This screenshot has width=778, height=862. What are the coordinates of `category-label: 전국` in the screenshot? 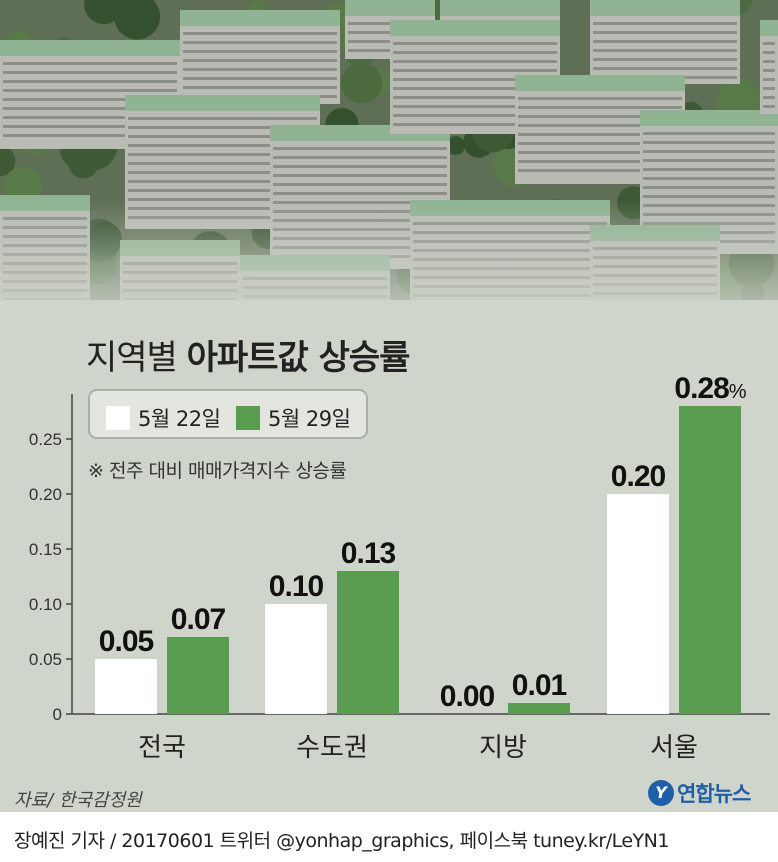 It's located at (162, 748).